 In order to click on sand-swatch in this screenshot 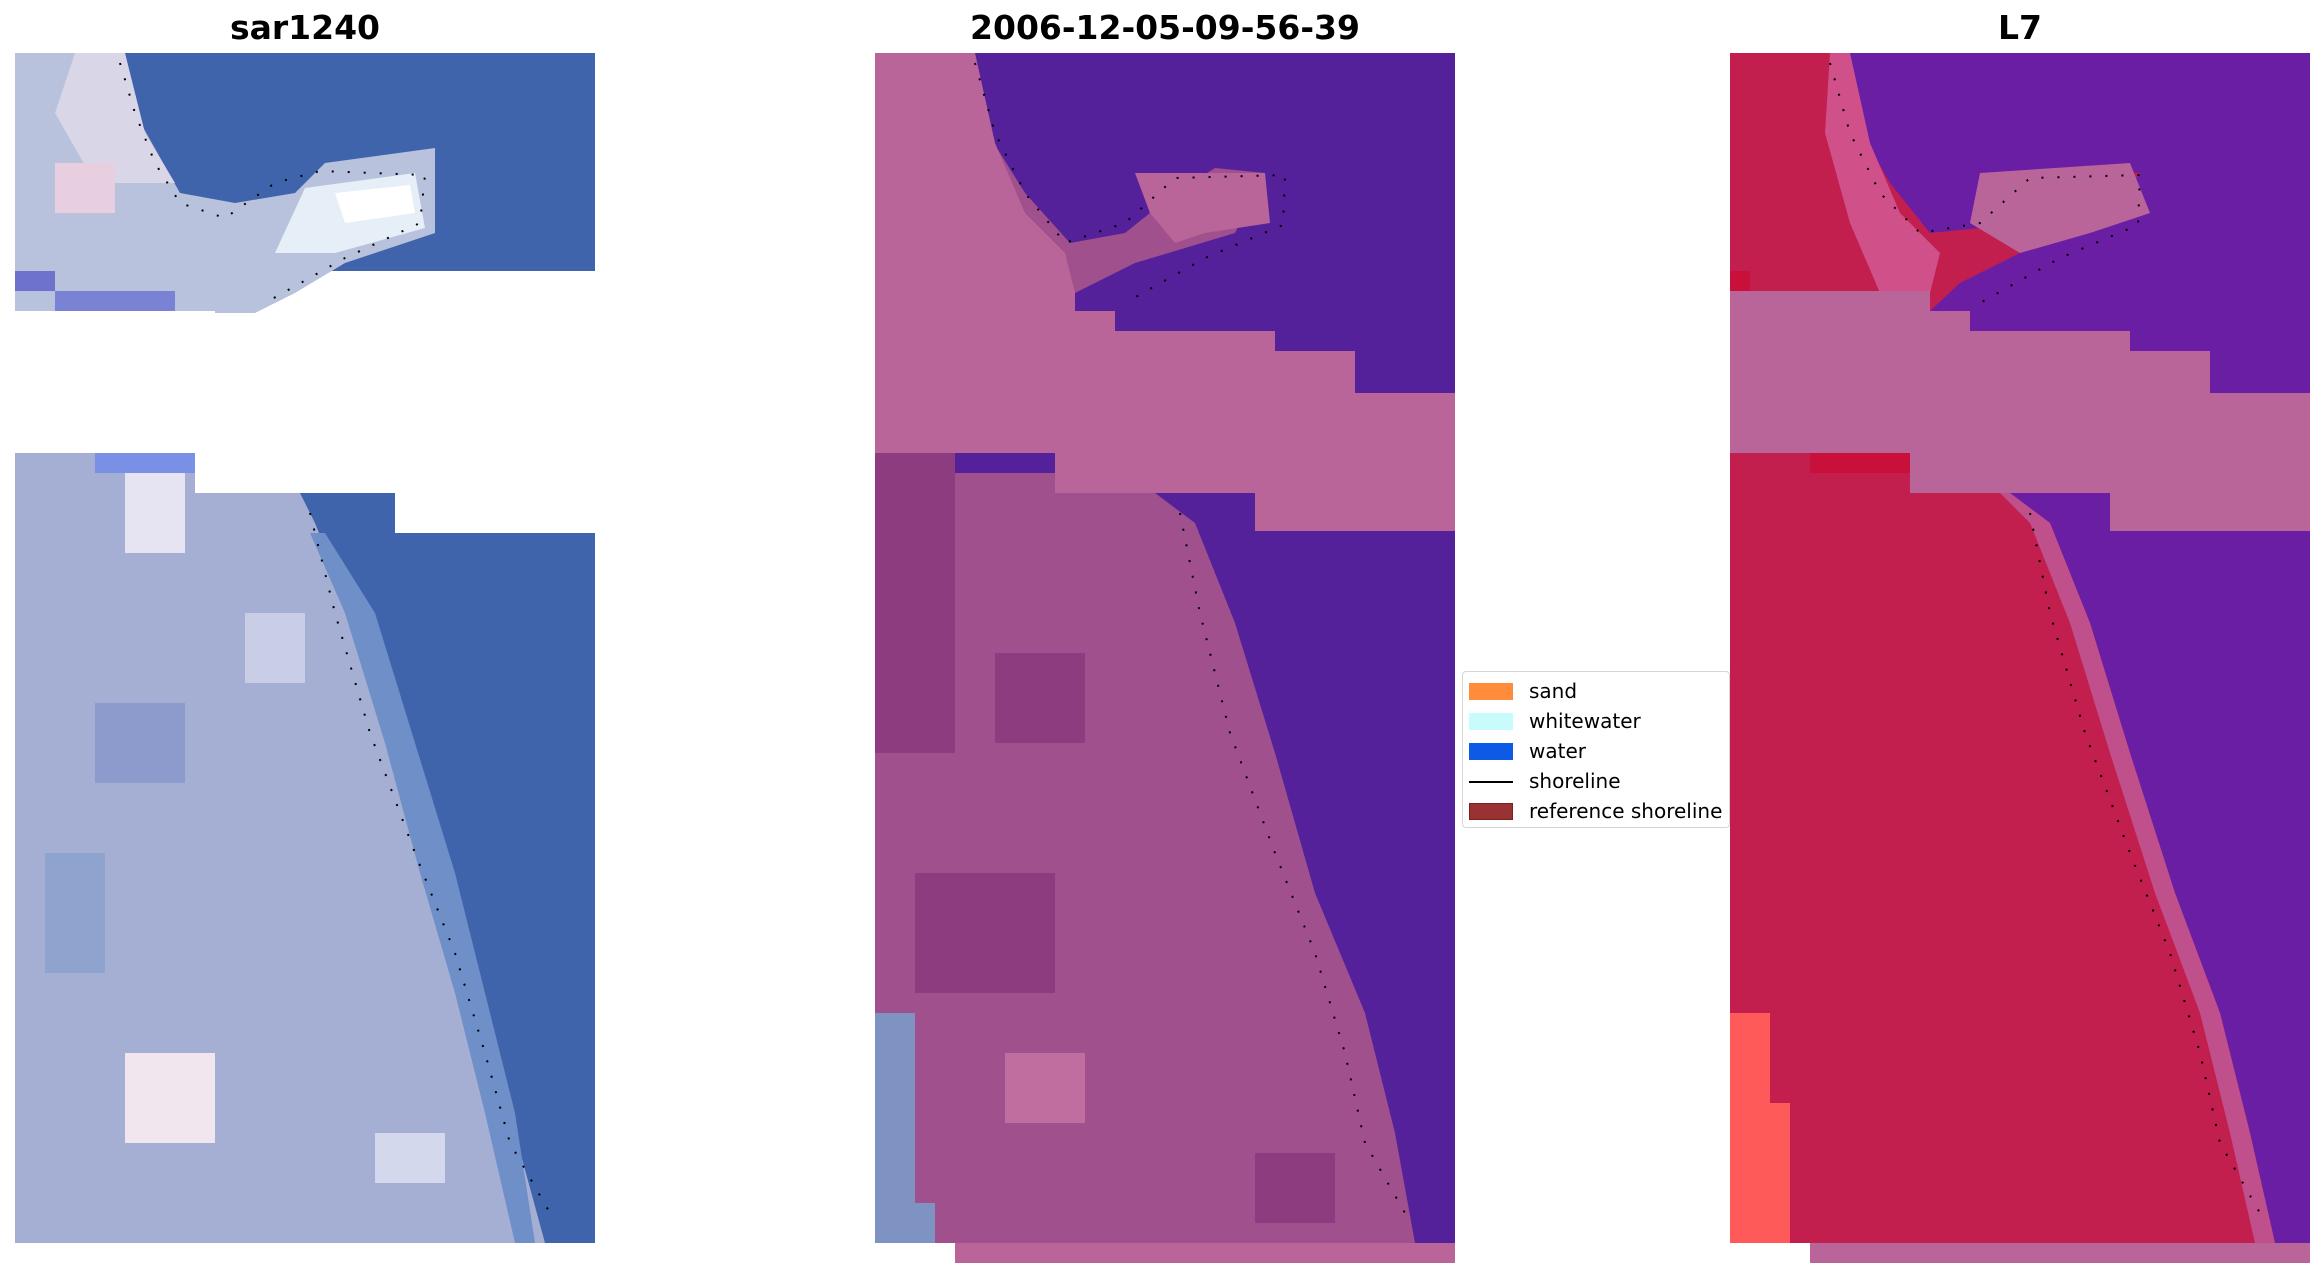, I will do `click(1491, 691)`.